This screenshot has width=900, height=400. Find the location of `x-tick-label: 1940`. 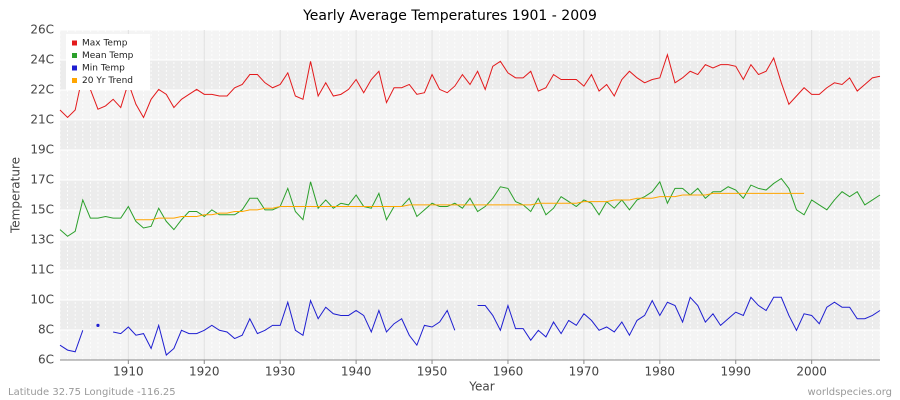

x-tick-label: 1940 is located at coordinates (356, 372).